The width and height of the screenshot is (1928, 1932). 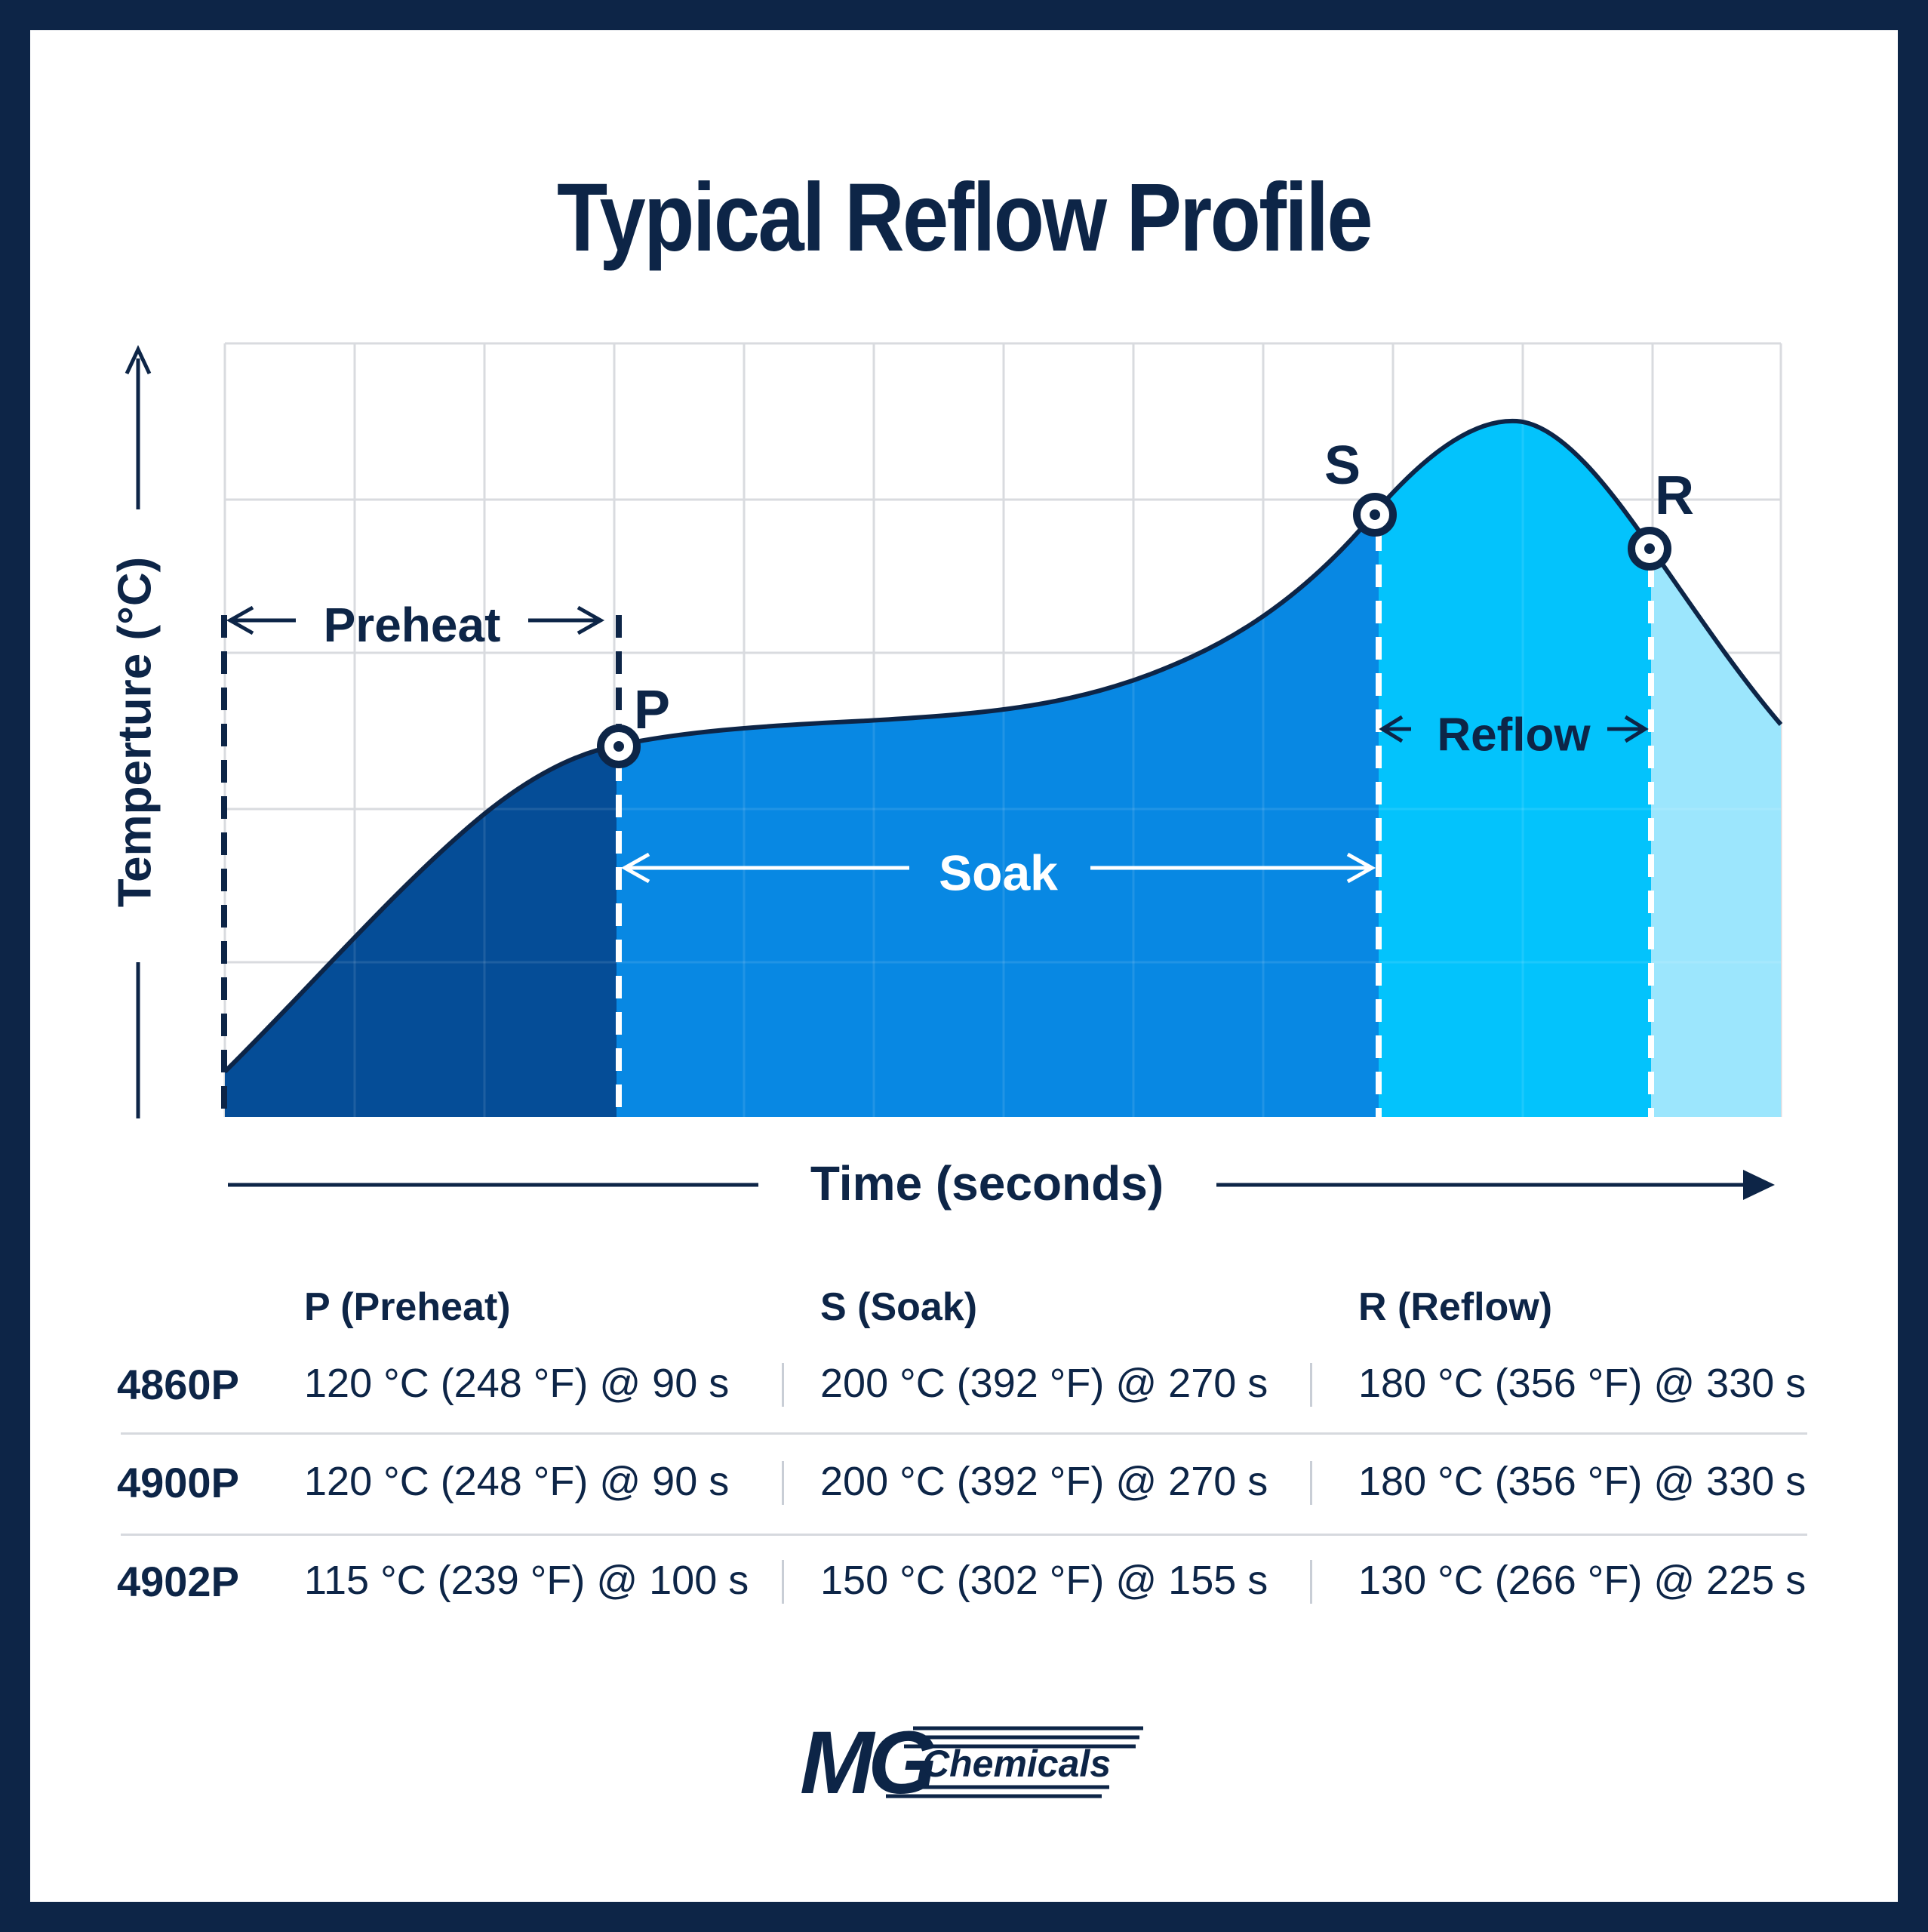 What do you see at coordinates (1674, 496) in the screenshot?
I see `marker-r-label: R` at bounding box center [1674, 496].